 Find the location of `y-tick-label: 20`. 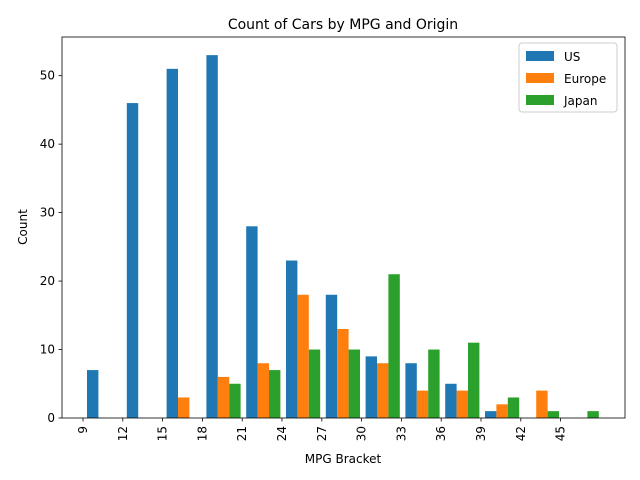

y-tick-label: 20 is located at coordinates (47, 281).